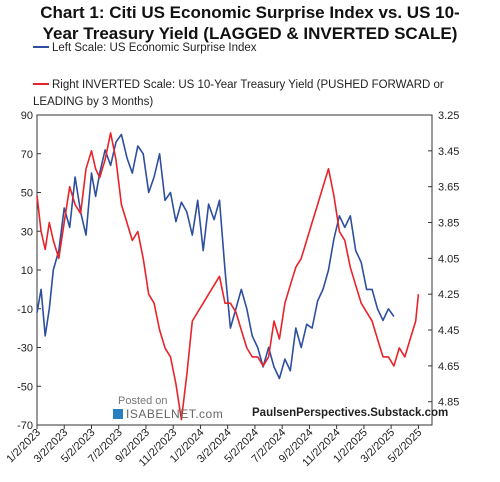 Image resolution: width=500 pixels, height=482 pixels. I want to click on watermark-logo, so click(118, 414).